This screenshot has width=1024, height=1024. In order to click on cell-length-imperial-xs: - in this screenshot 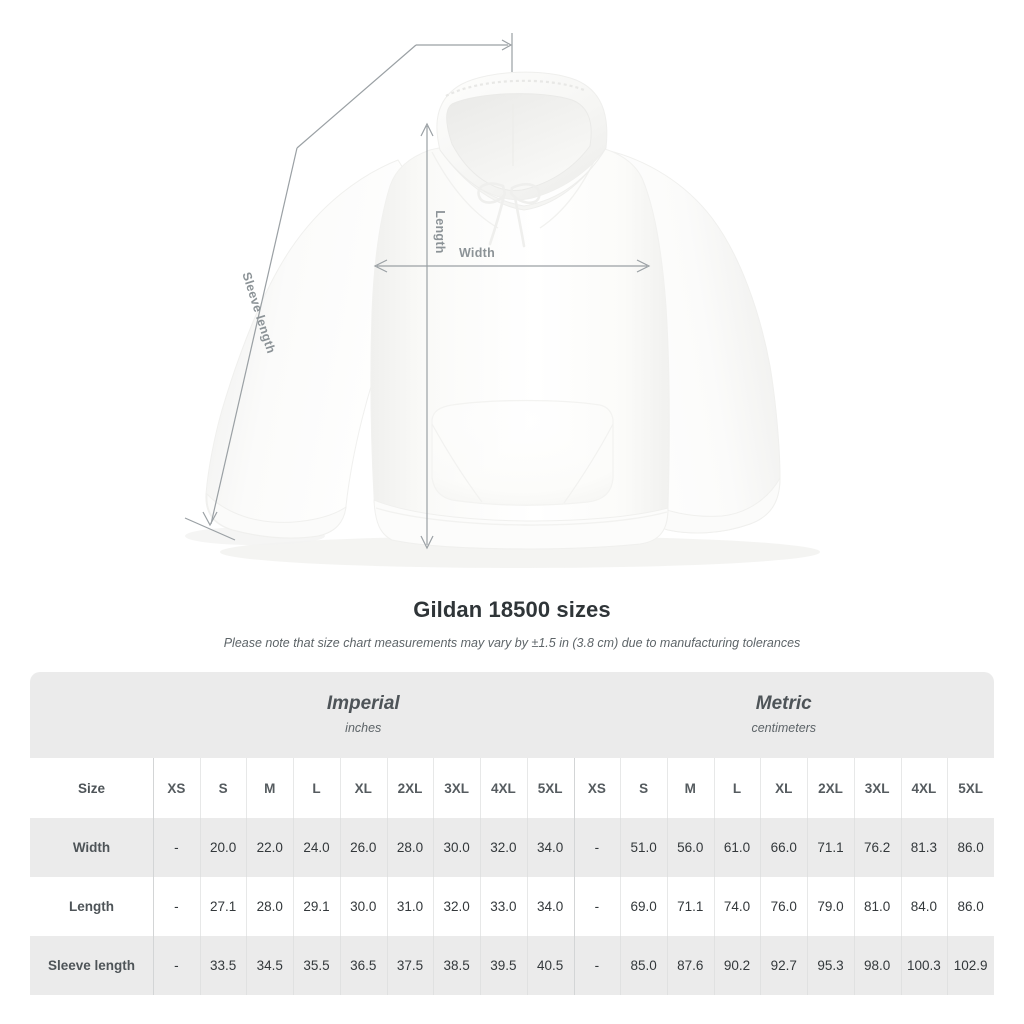, I will do `click(176, 906)`.